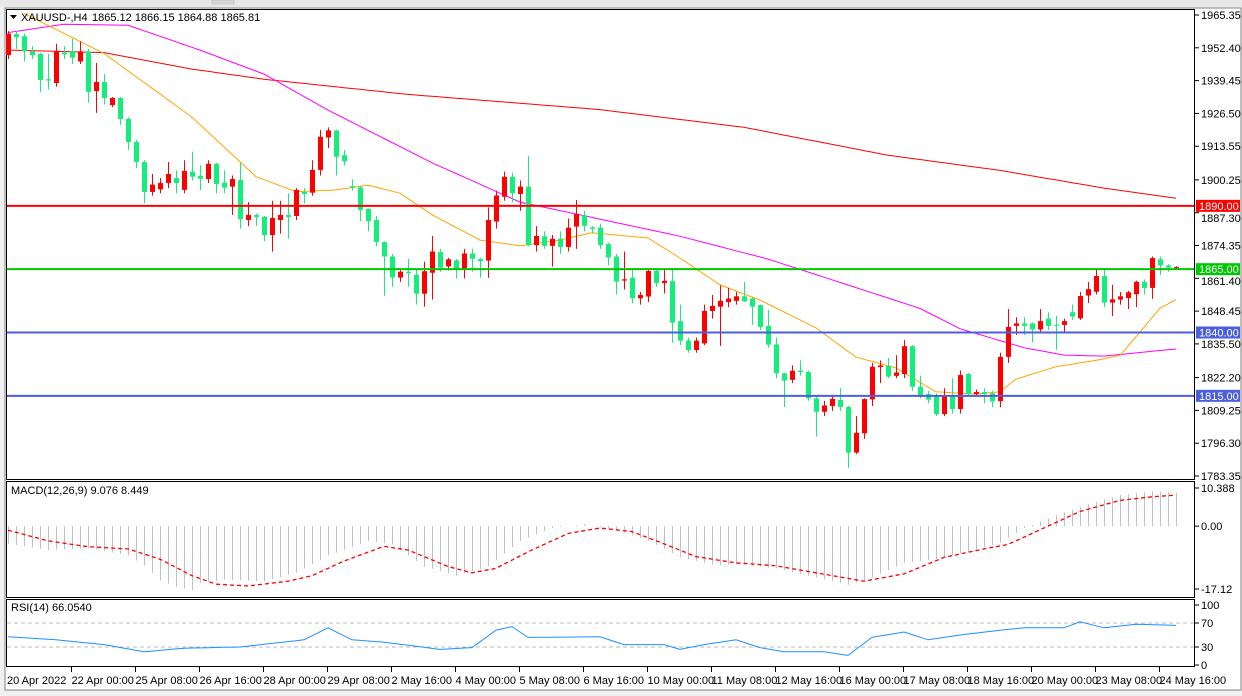  I want to click on triangle-down-icon, so click(13, 17).